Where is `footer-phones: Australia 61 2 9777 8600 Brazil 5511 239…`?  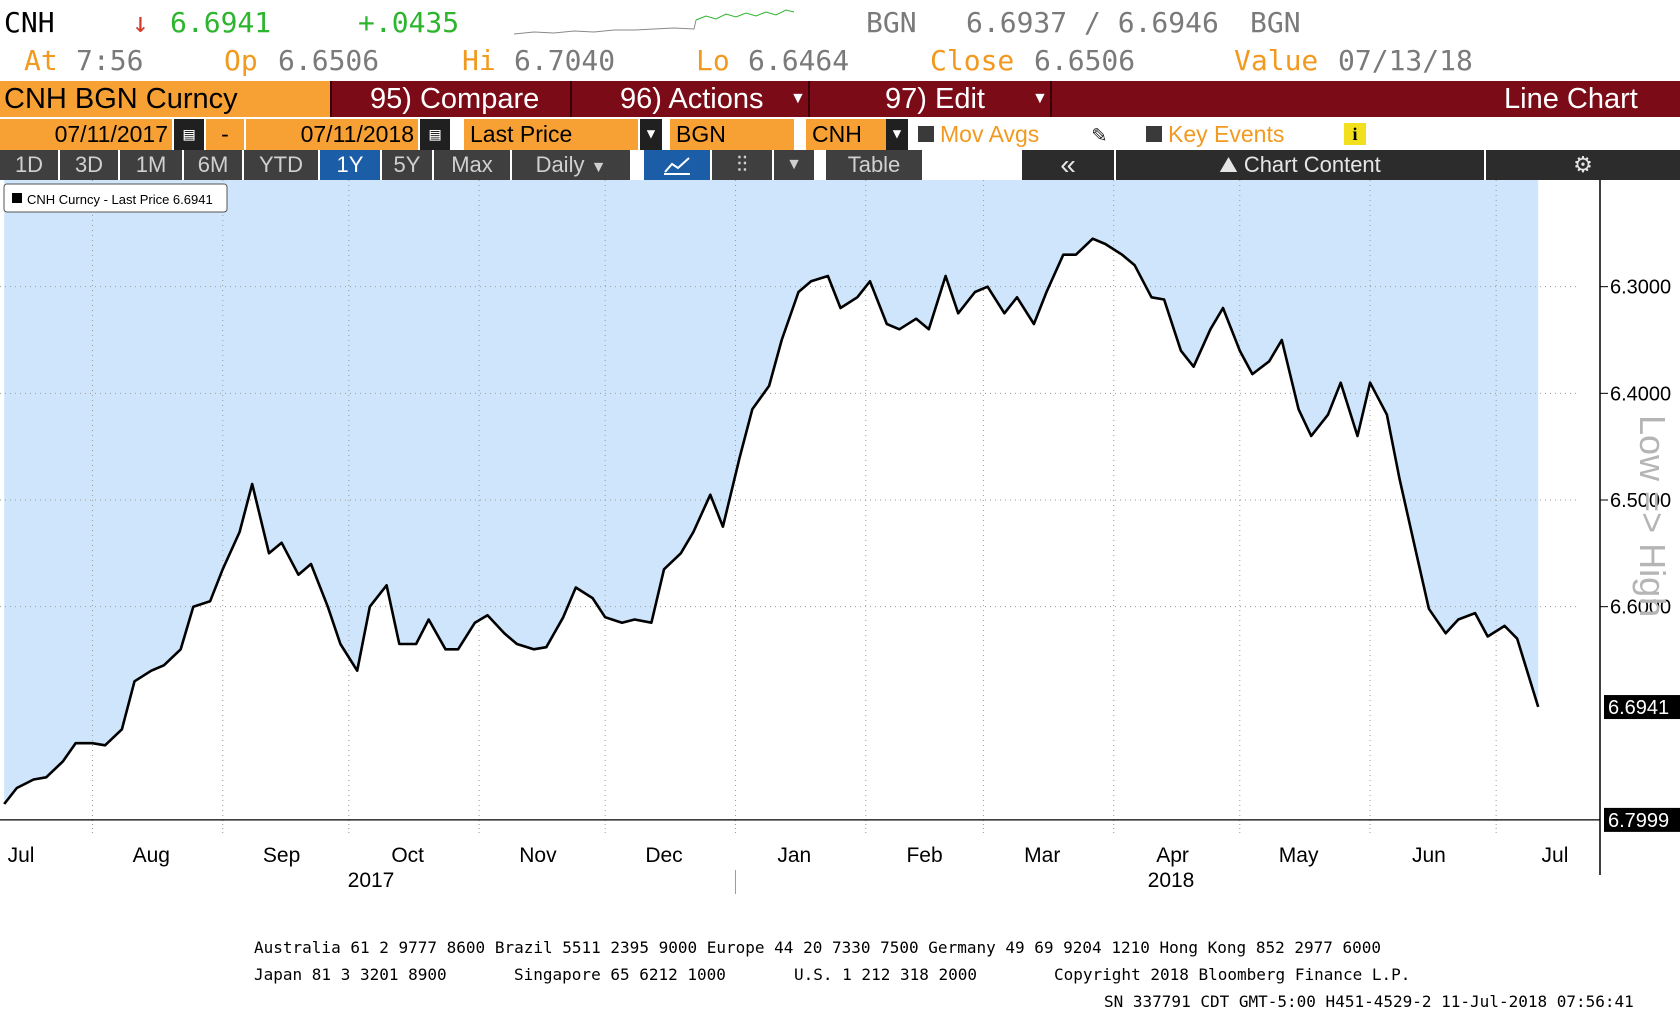 footer-phones: Australia 61 2 9777 8600 Brazil 5511 239… is located at coordinates (818, 947).